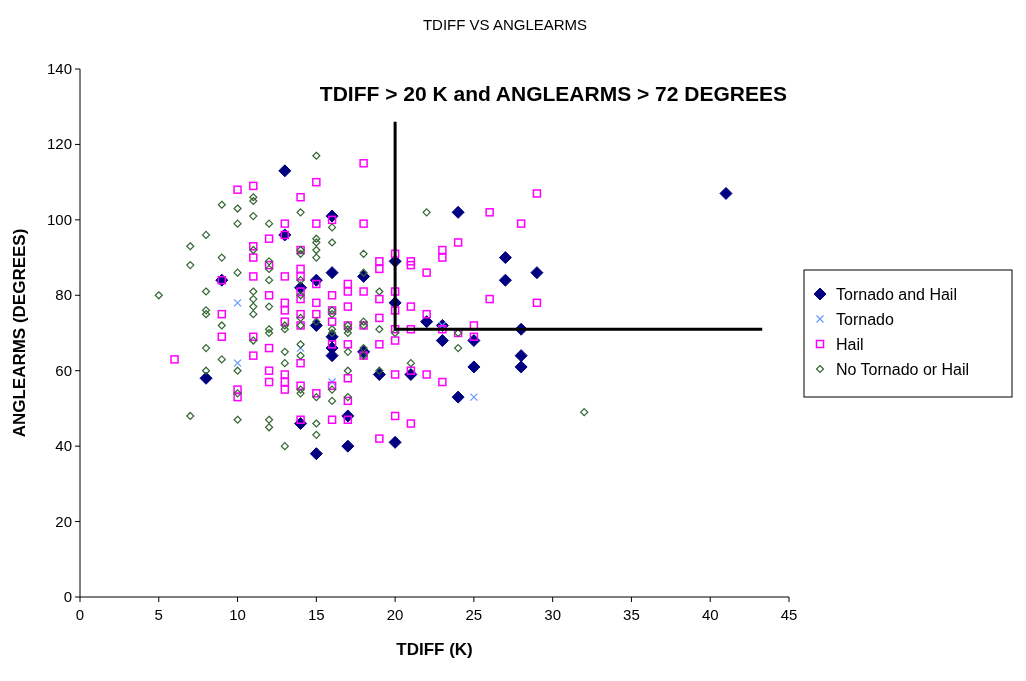  Describe the element at coordinates (631, 614) in the screenshot. I see `x-tick-label: 35` at that location.